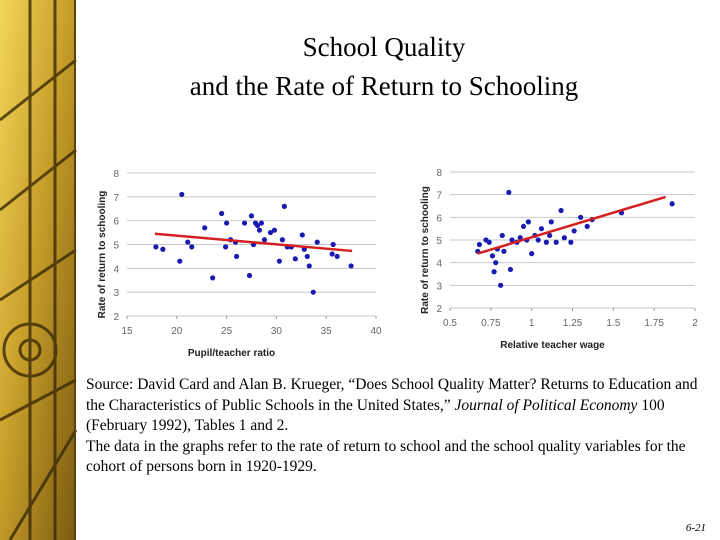 The height and width of the screenshot is (540, 720). Describe the element at coordinates (39, 270) in the screenshot. I see `blueprint-strip` at that location.